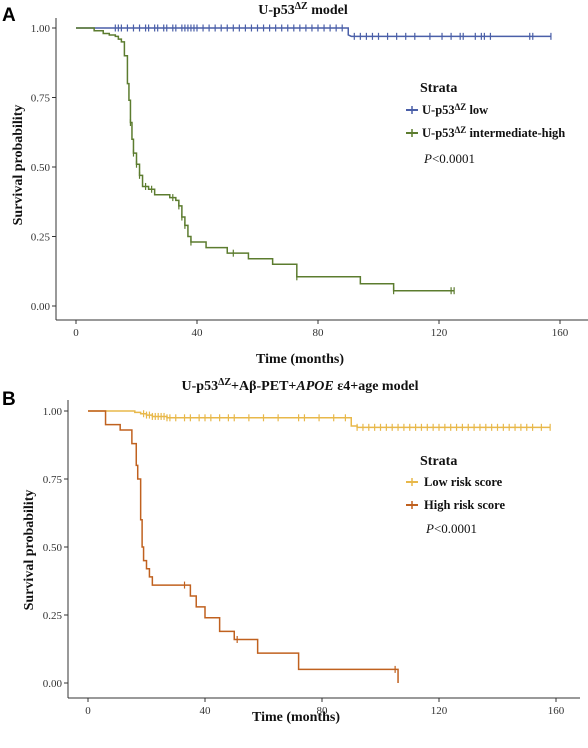 The width and height of the screenshot is (588, 748). What do you see at coordinates (18, 165) in the screenshot?
I see `panel-a-ylabel: Survival probability` at bounding box center [18, 165].